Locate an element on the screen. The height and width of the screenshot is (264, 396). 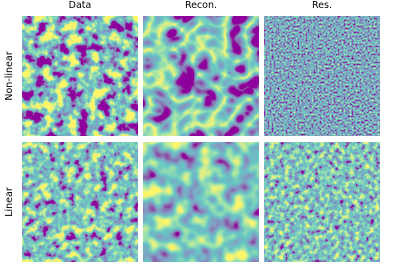
row-label: Non-linear is located at coordinates (9, 75).